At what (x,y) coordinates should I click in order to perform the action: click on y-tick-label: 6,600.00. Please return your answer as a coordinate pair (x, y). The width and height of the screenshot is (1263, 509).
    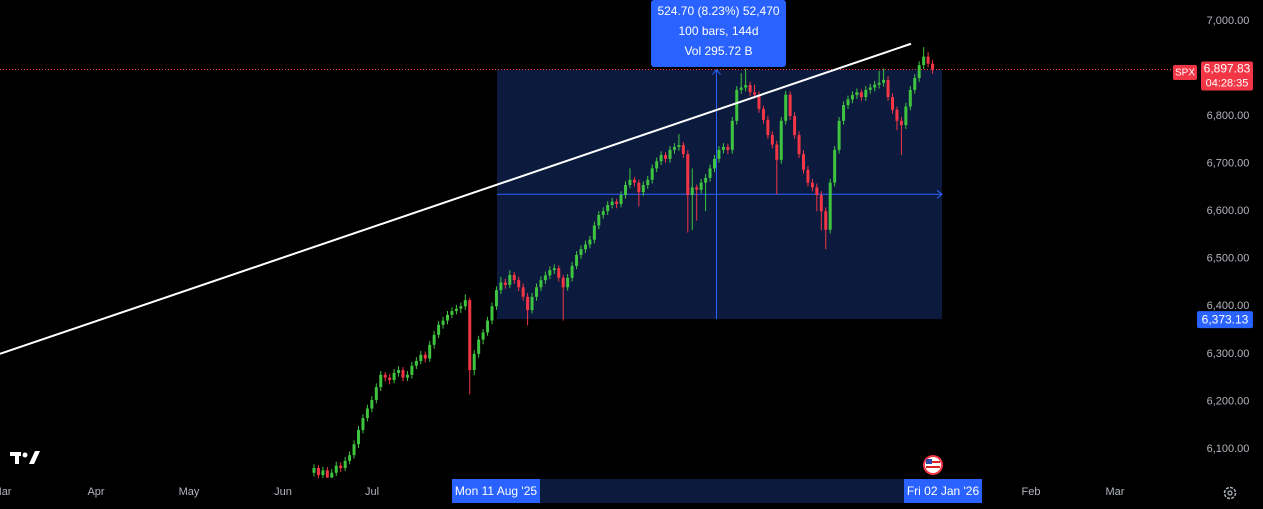
    Looking at the image, I should click on (1228, 211).